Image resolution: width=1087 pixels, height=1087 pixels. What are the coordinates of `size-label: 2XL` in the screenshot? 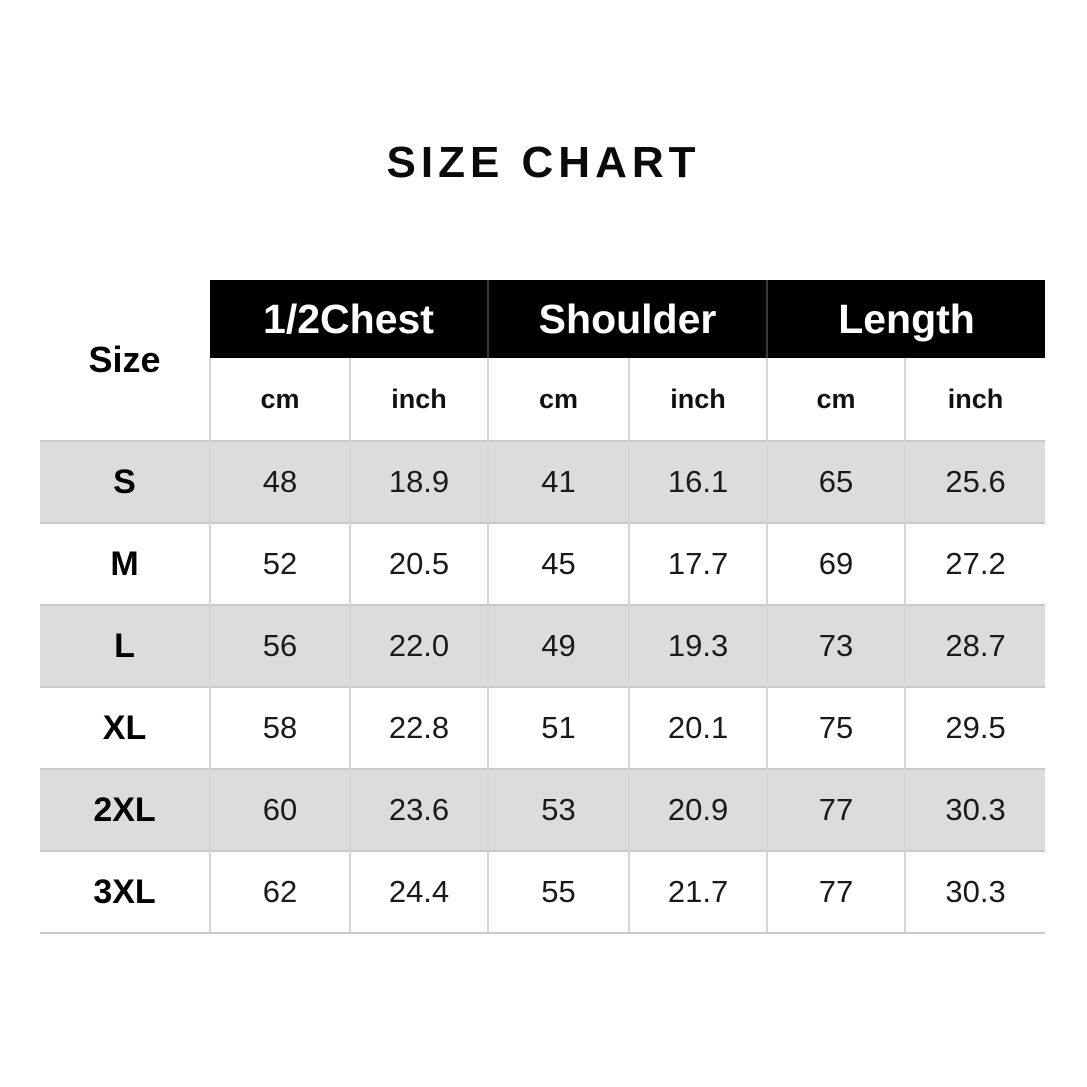 It's located at (125, 809).